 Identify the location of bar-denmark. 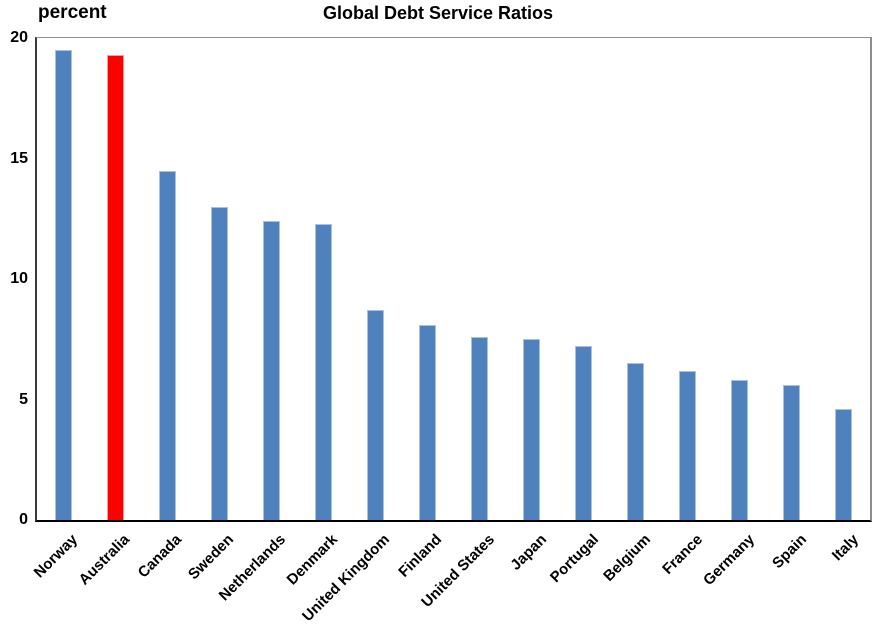
(323, 371).